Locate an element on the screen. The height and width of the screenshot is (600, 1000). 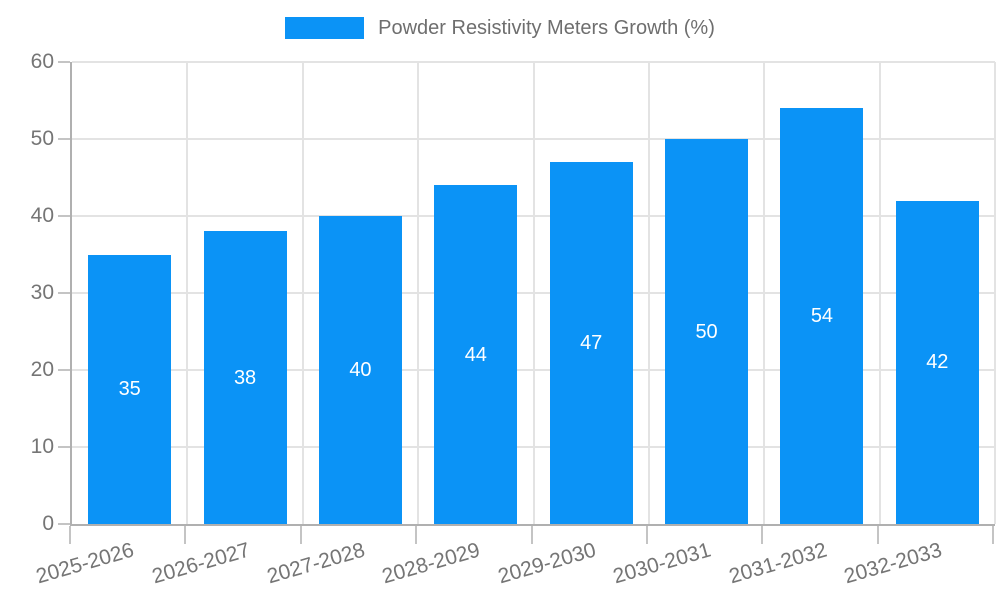
bar-value-label: 40 is located at coordinates (360, 370).